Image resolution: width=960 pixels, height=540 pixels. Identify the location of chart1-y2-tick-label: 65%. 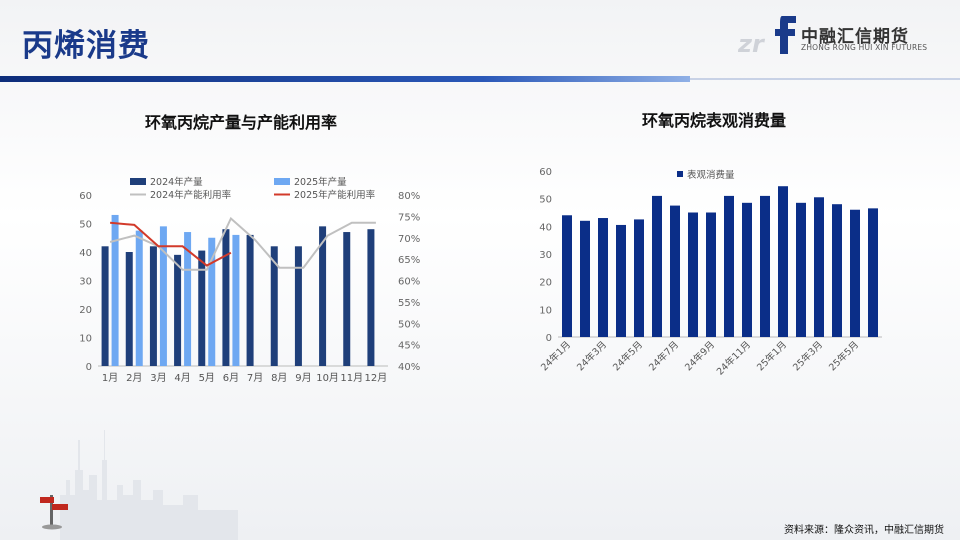
(409, 260).